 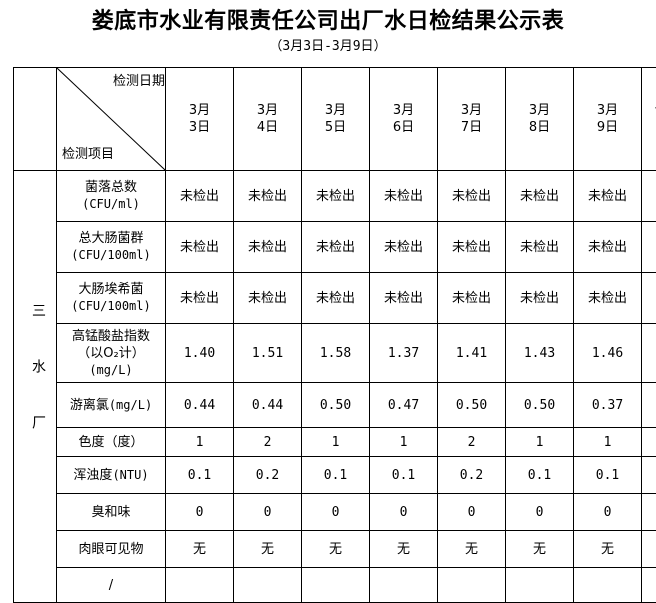 I want to click on row-label-free-chlorine: 游离氯(mg/L), so click(x=111, y=405).